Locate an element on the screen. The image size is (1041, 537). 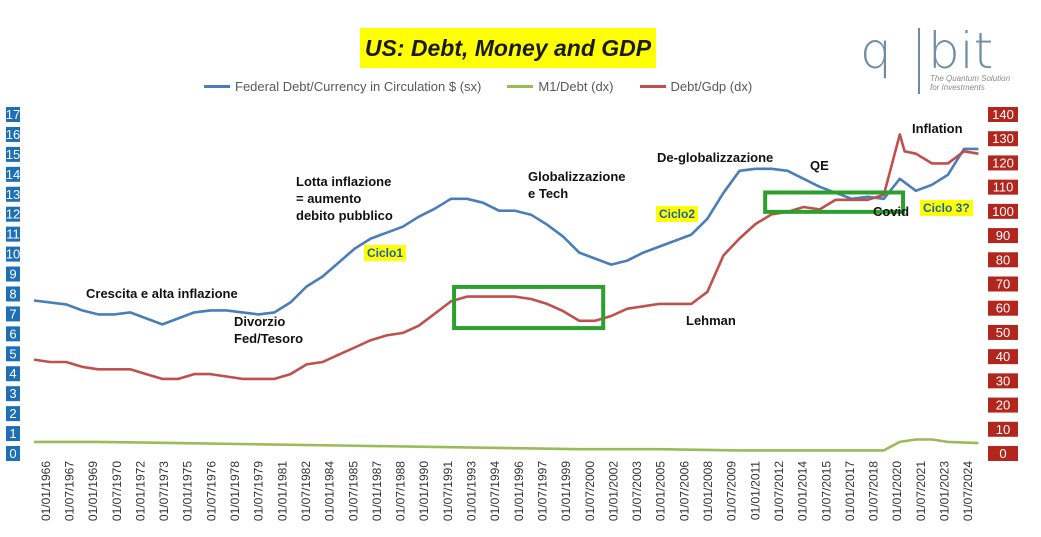
x-tick-label: 01/01/2020 is located at coordinates (897, 491).